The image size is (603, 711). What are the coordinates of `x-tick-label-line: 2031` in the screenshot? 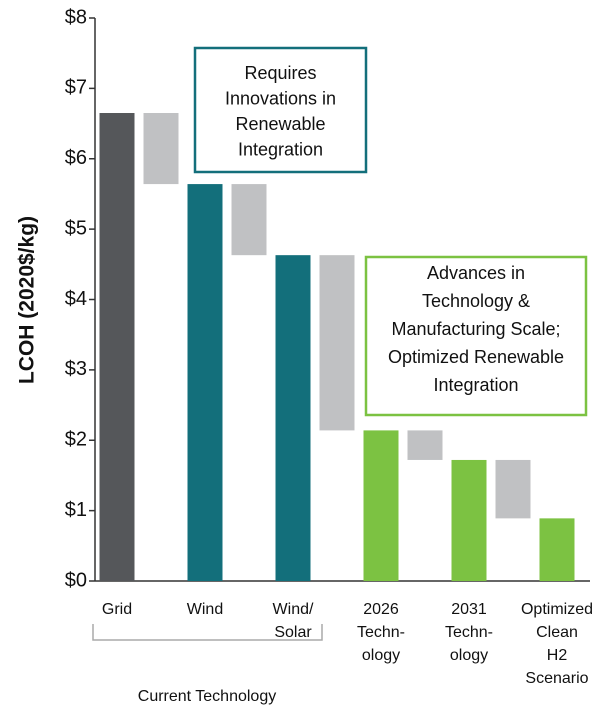 It's located at (469, 609).